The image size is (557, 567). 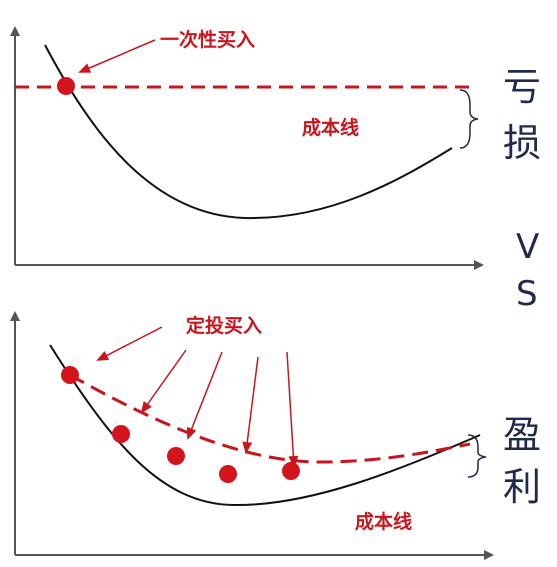 I want to click on outcome-char: 亏, so click(x=522, y=87).